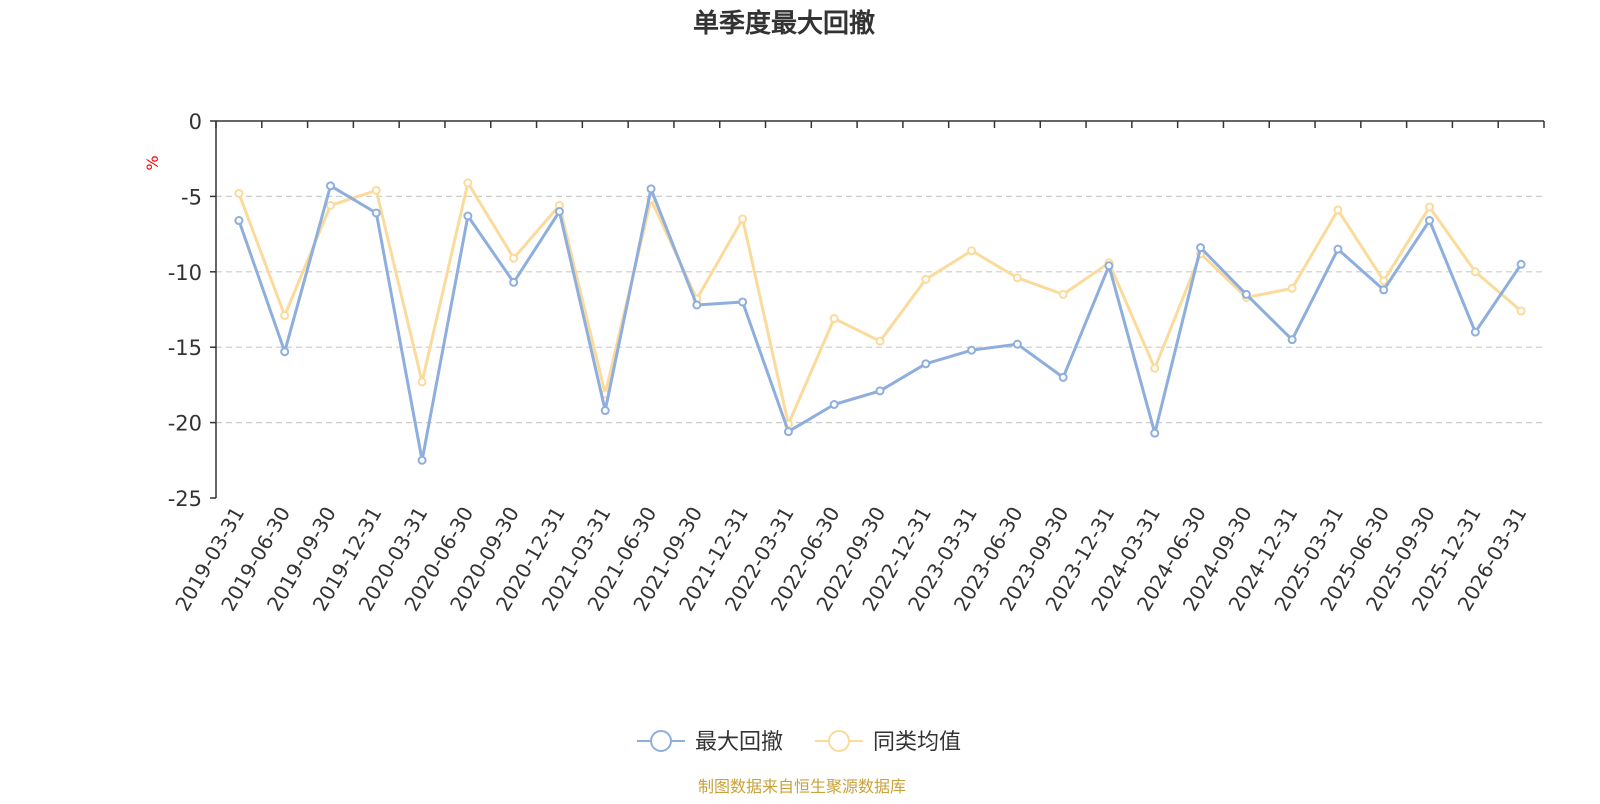 The height and width of the screenshot is (804, 1600). What do you see at coordinates (152, 162) in the screenshot?
I see `y-axis-unit: %` at bounding box center [152, 162].